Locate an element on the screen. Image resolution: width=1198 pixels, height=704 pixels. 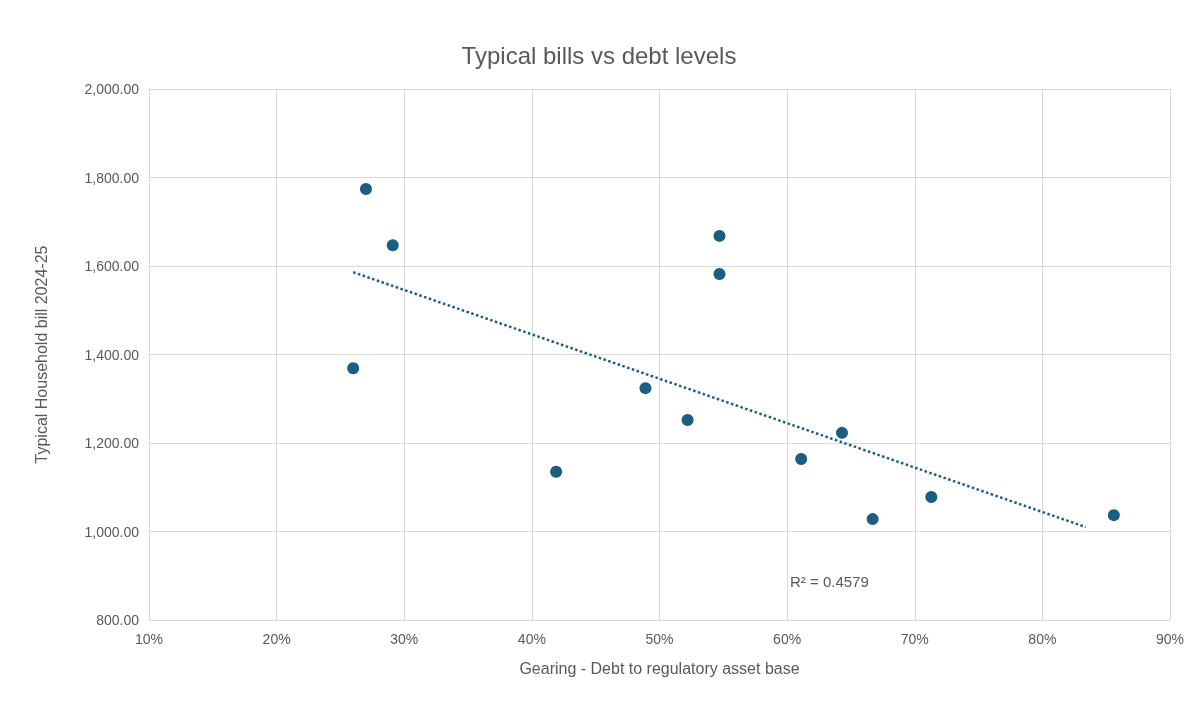
y-tick-label: 1,600.00 is located at coordinates (112, 266).